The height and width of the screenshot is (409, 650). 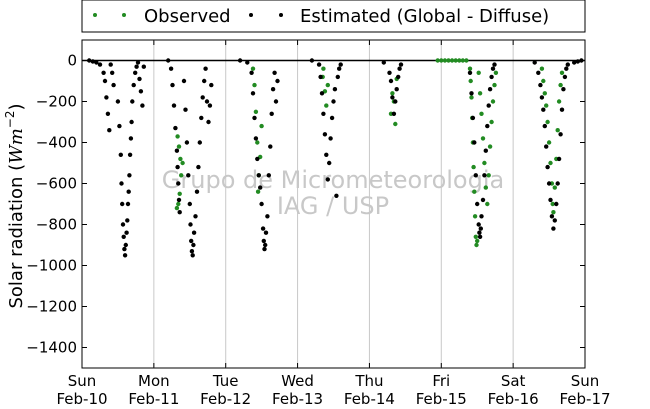 I want to click on y-tick-label: −200, so click(x=56, y=102).